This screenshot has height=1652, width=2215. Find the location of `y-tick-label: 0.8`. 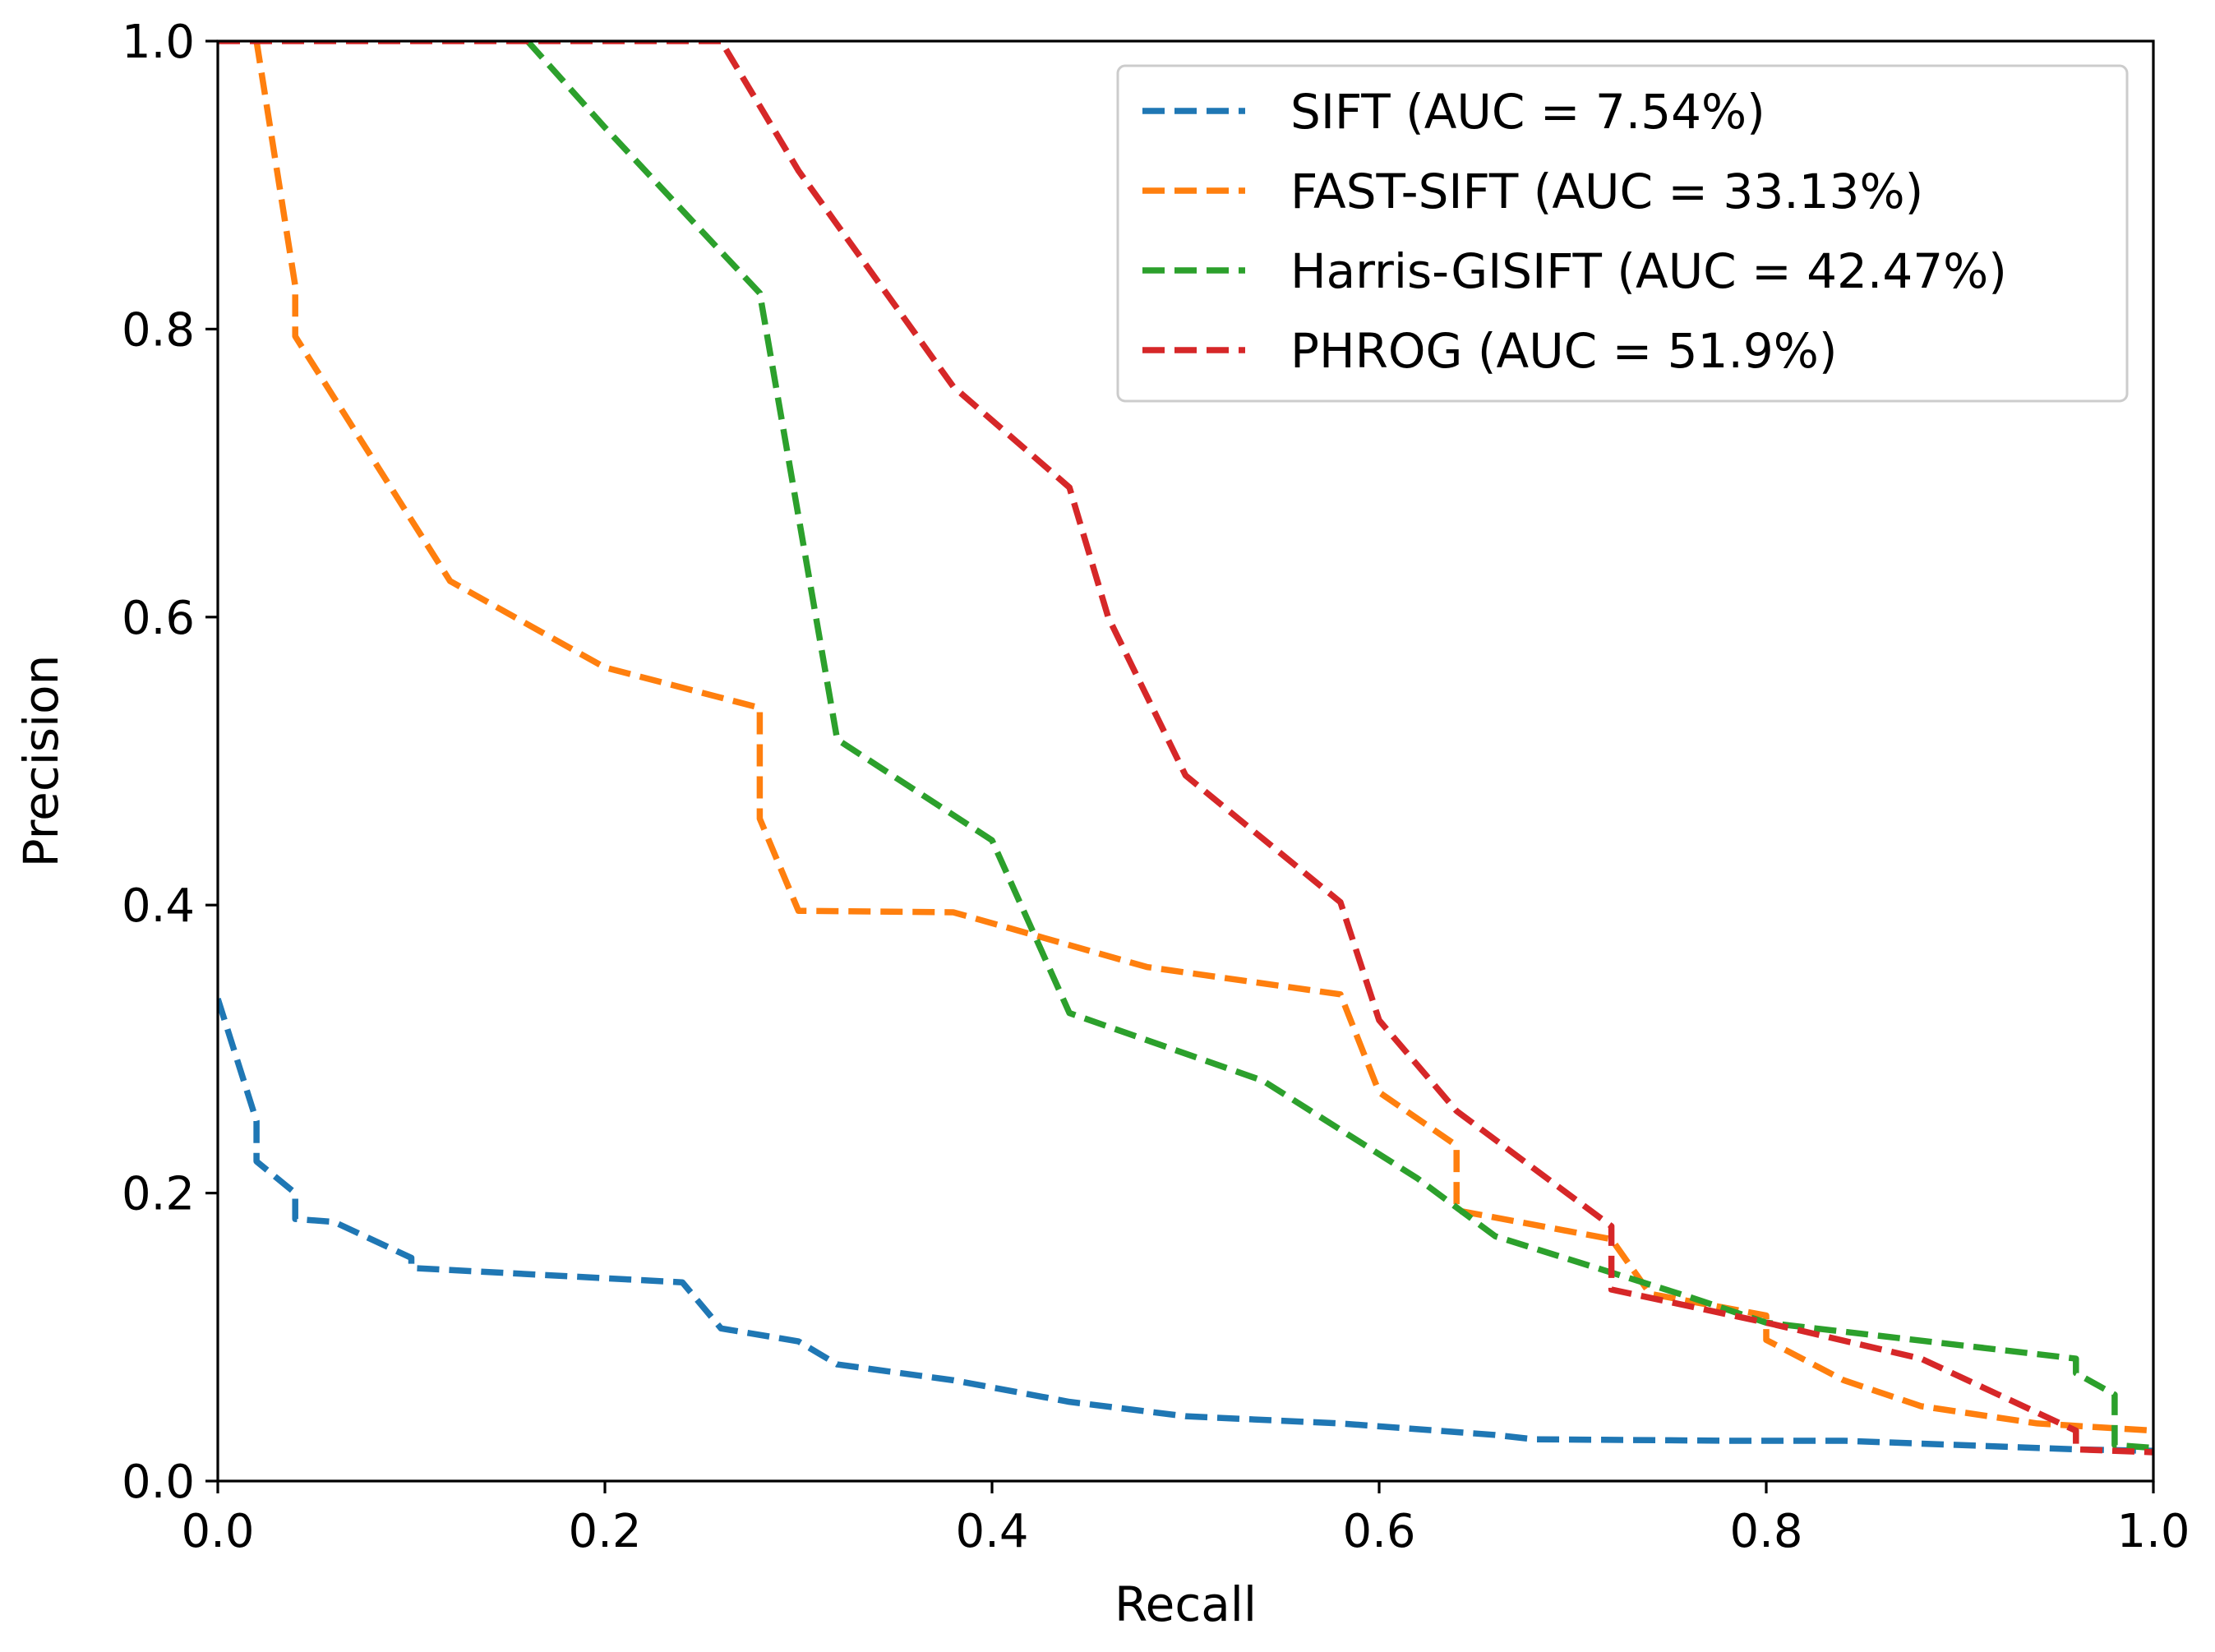

y-tick-label: 0.8 is located at coordinates (159, 330).